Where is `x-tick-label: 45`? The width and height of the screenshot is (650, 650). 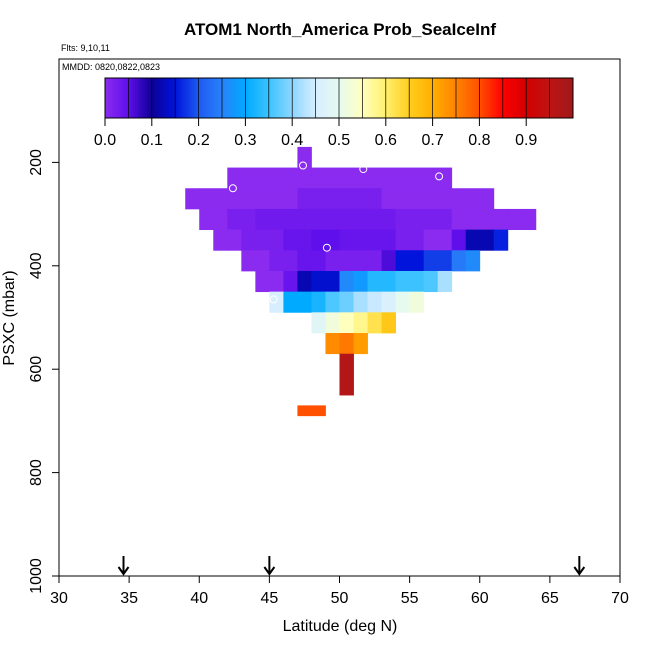
x-tick-label: 45 is located at coordinates (269, 598).